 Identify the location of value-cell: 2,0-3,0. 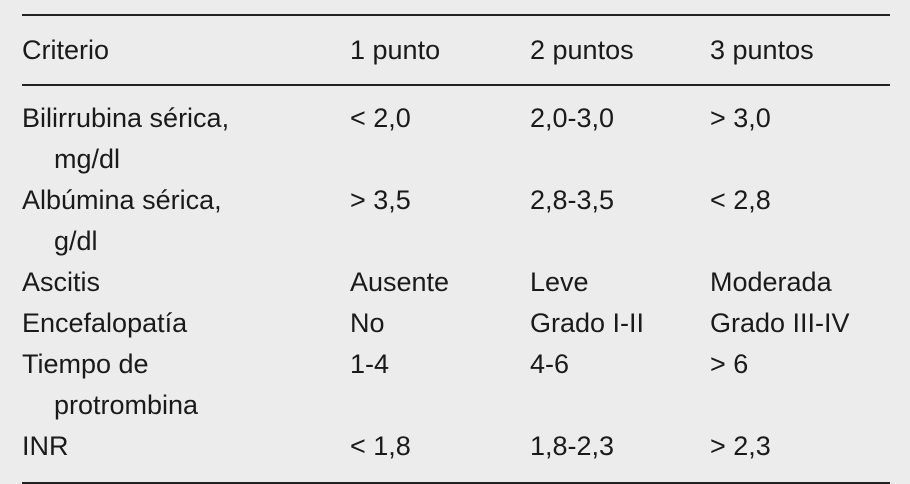
(572, 118).